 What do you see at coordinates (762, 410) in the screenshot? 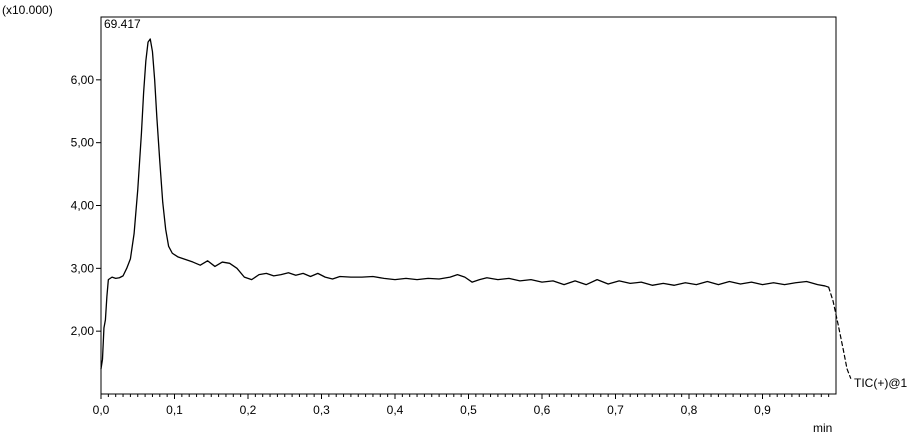
I see `x-tick-label: 0,9` at bounding box center [762, 410].